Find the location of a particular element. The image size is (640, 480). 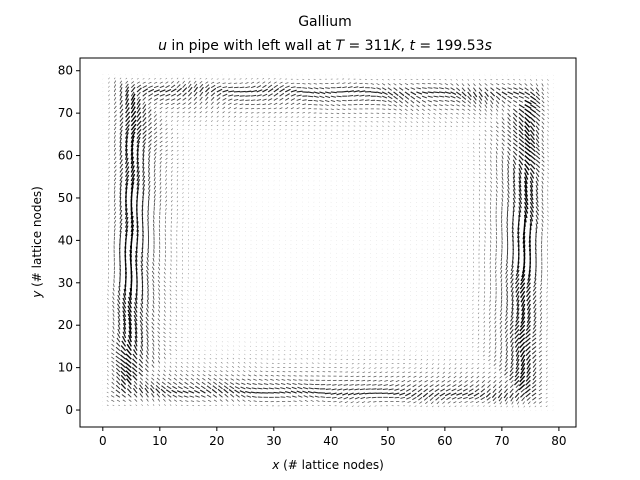

subtitle-time-var: t is located at coordinates (412, 46).